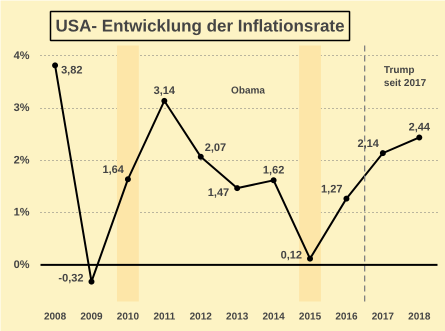 Image resolution: width=445 pixels, height=331 pixels. Describe the element at coordinates (164, 317) in the screenshot. I see `x-tick-label: 2011` at that location.